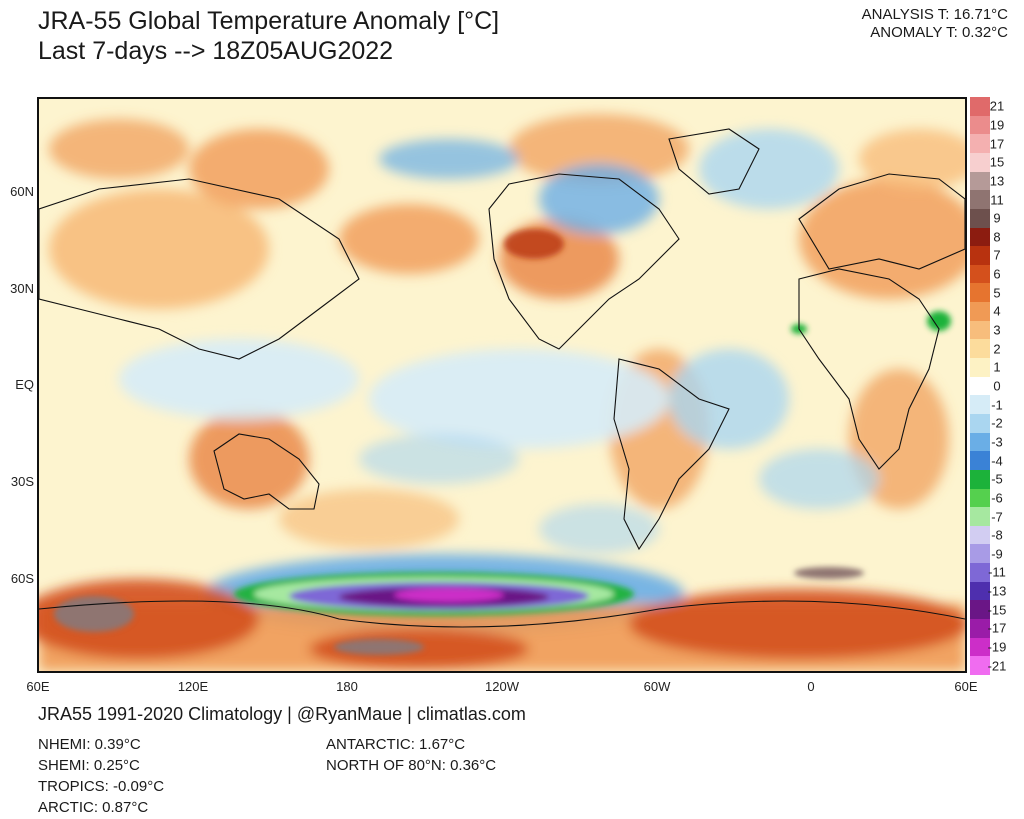 This screenshot has height=819, width=1024. Describe the element at coordinates (997, 666) in the screenshot. I see `colorbar-label: -21` at that location.